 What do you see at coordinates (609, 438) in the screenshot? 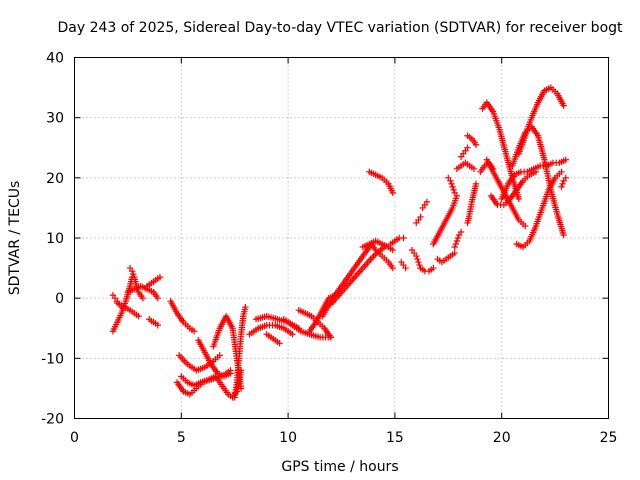
I see `x-tick-label: 25` at bounding box center [609, 438].